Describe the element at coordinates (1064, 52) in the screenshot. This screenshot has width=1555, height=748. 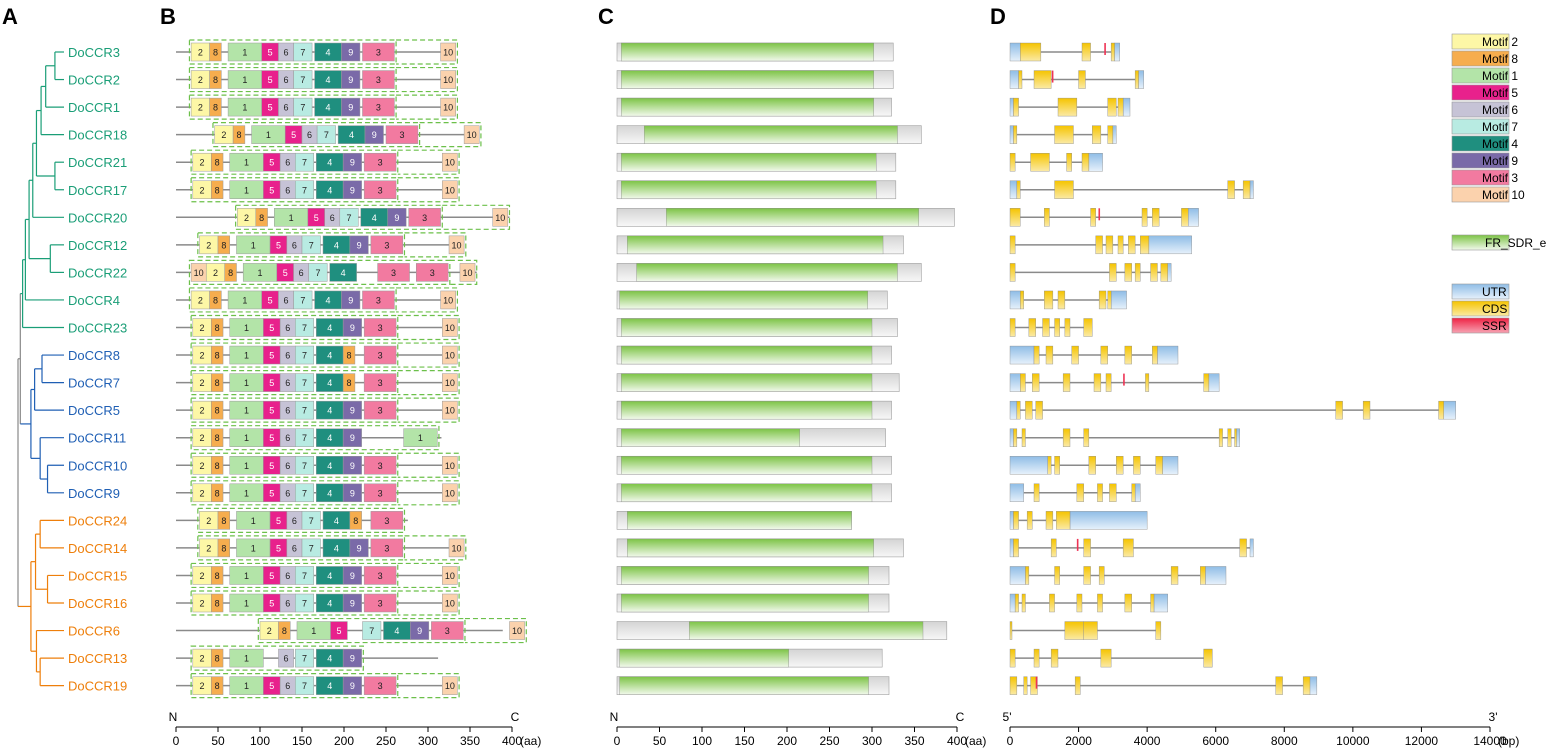
I see `gene-structure-doccr3` at that location.